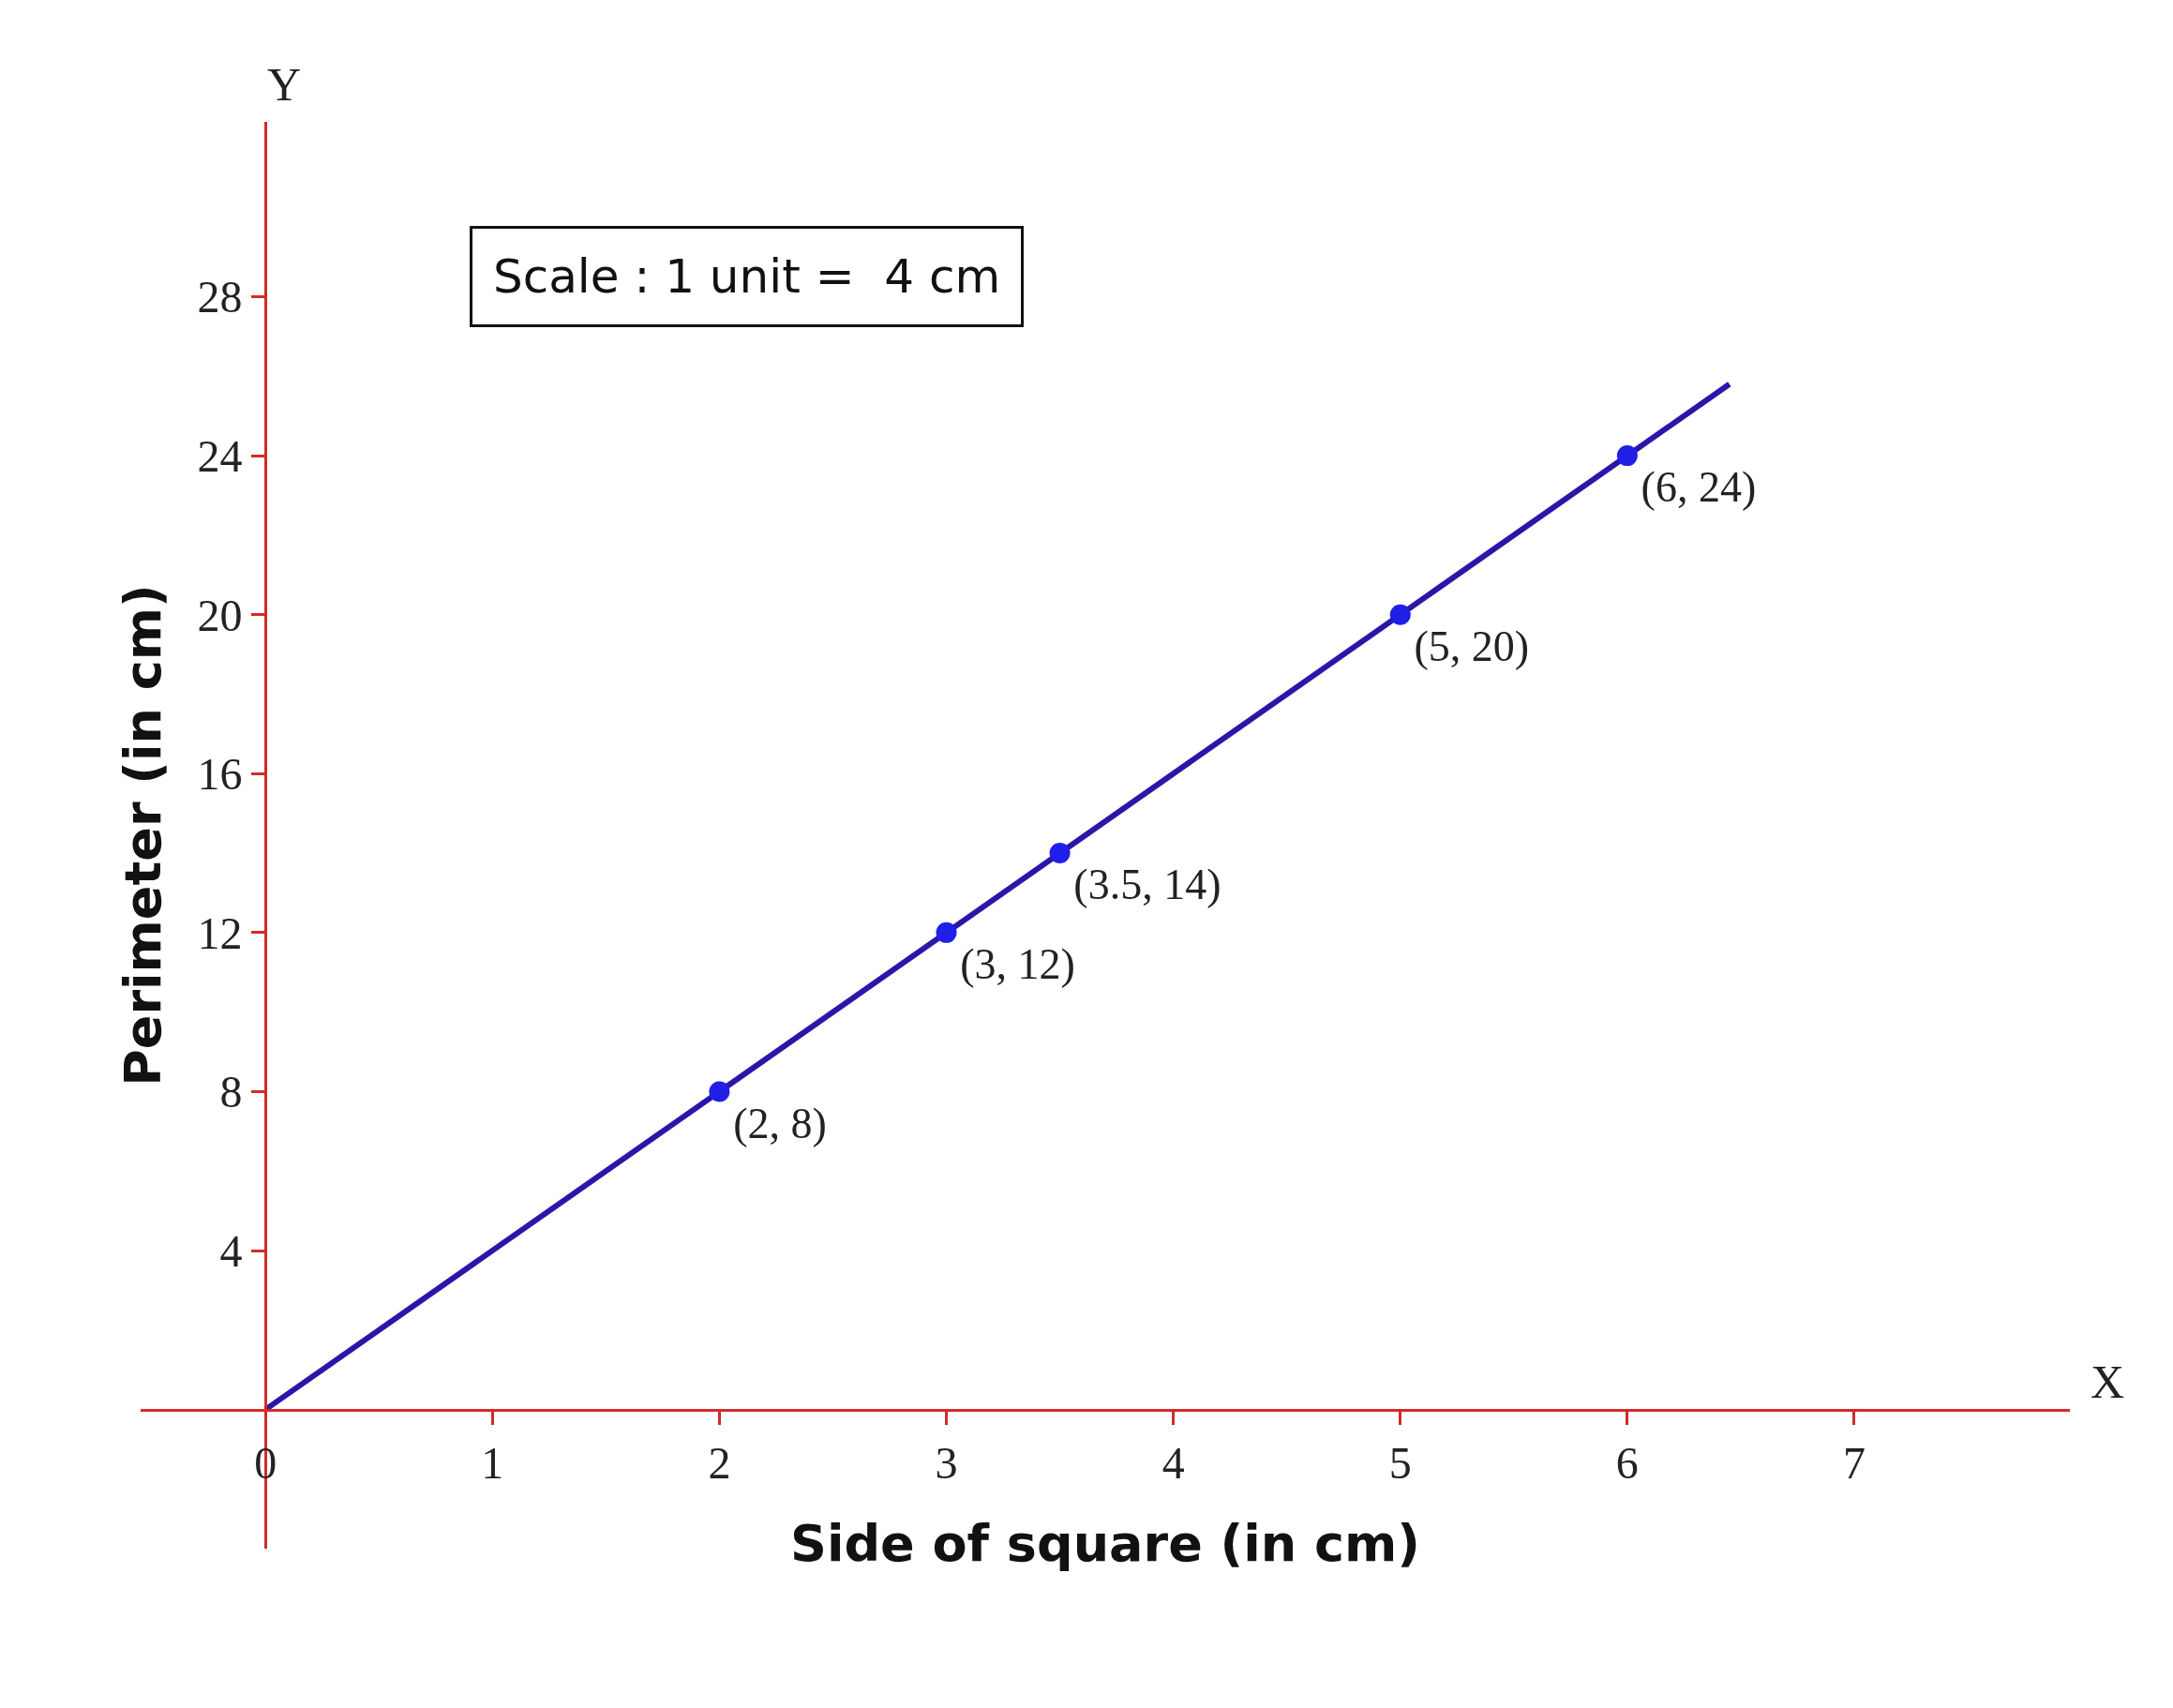 Image resolution: width=2173 pixels, height=1708 pixels. I want to click on x-tick-label: 1, so click(492, 1463).